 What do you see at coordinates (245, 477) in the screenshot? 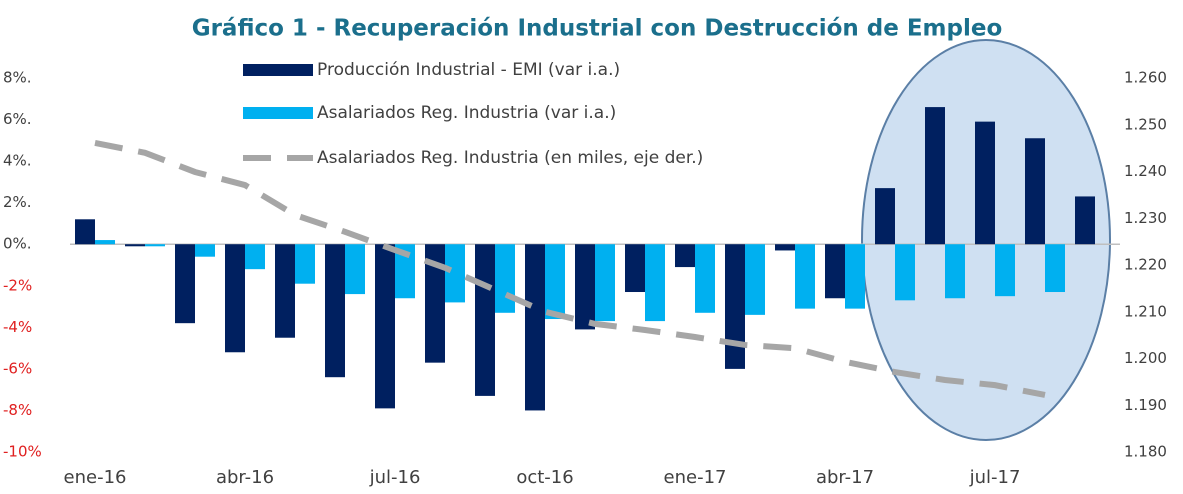
I see `x-tick-label: abr-16` at bounding box center [245, 477].